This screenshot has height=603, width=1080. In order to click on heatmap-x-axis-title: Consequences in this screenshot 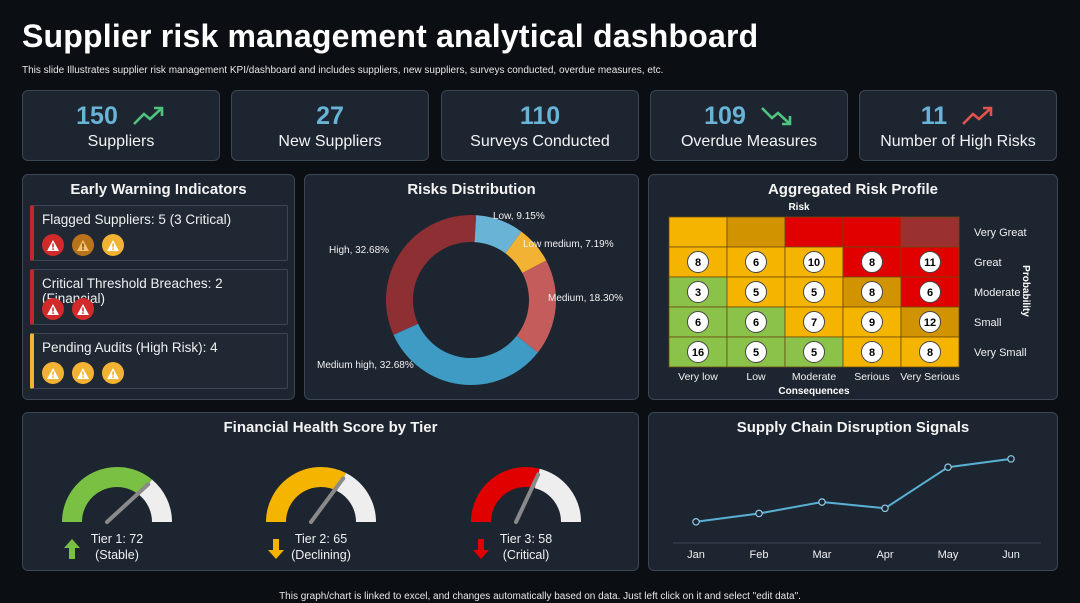, I will do `click(814, 391)`.